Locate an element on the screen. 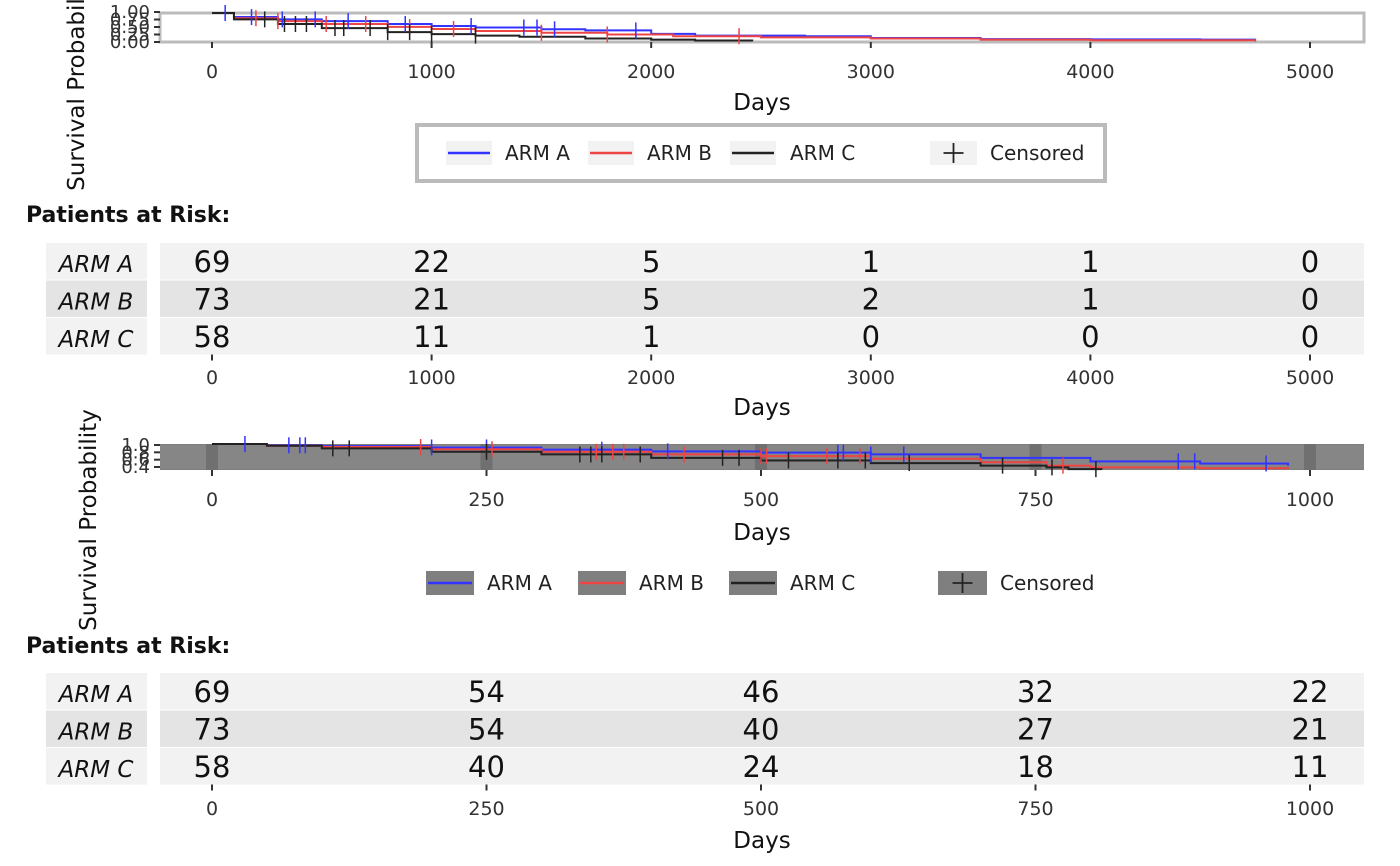 The image size is (1400, 866). x-tick-label: 500 is located at coordinates (761, 500).